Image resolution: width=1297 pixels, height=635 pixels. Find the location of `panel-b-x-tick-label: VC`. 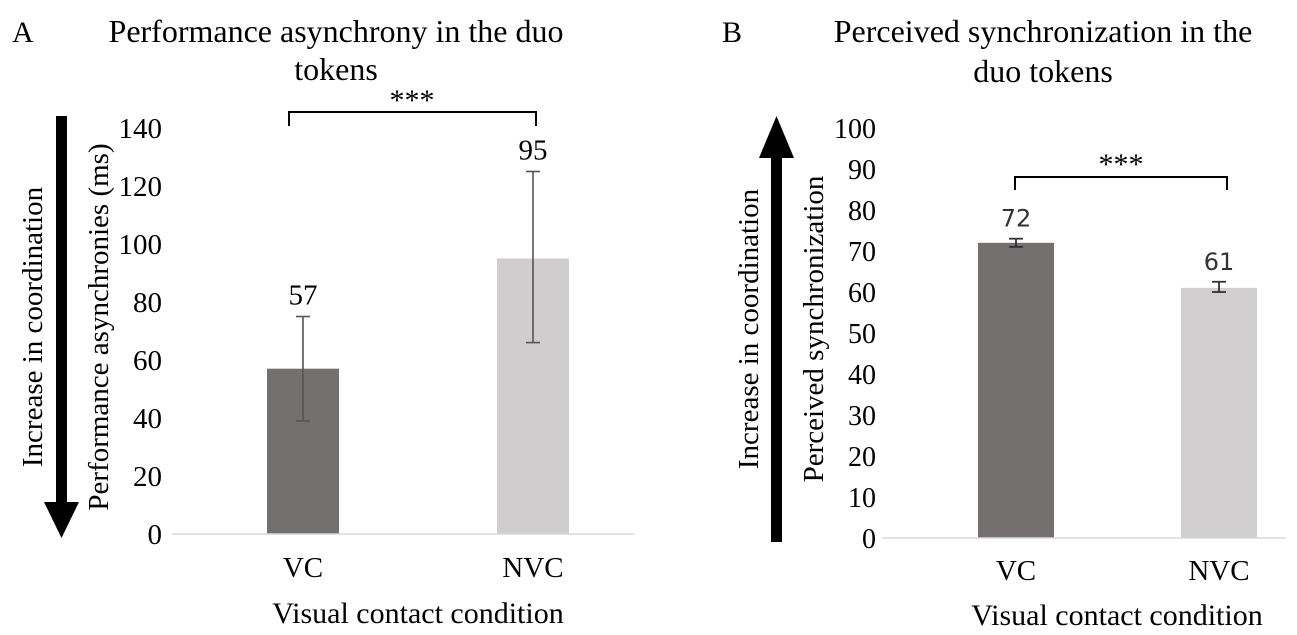

panel-b-x-tick-label: VC is located at coordinates (1016, 571).